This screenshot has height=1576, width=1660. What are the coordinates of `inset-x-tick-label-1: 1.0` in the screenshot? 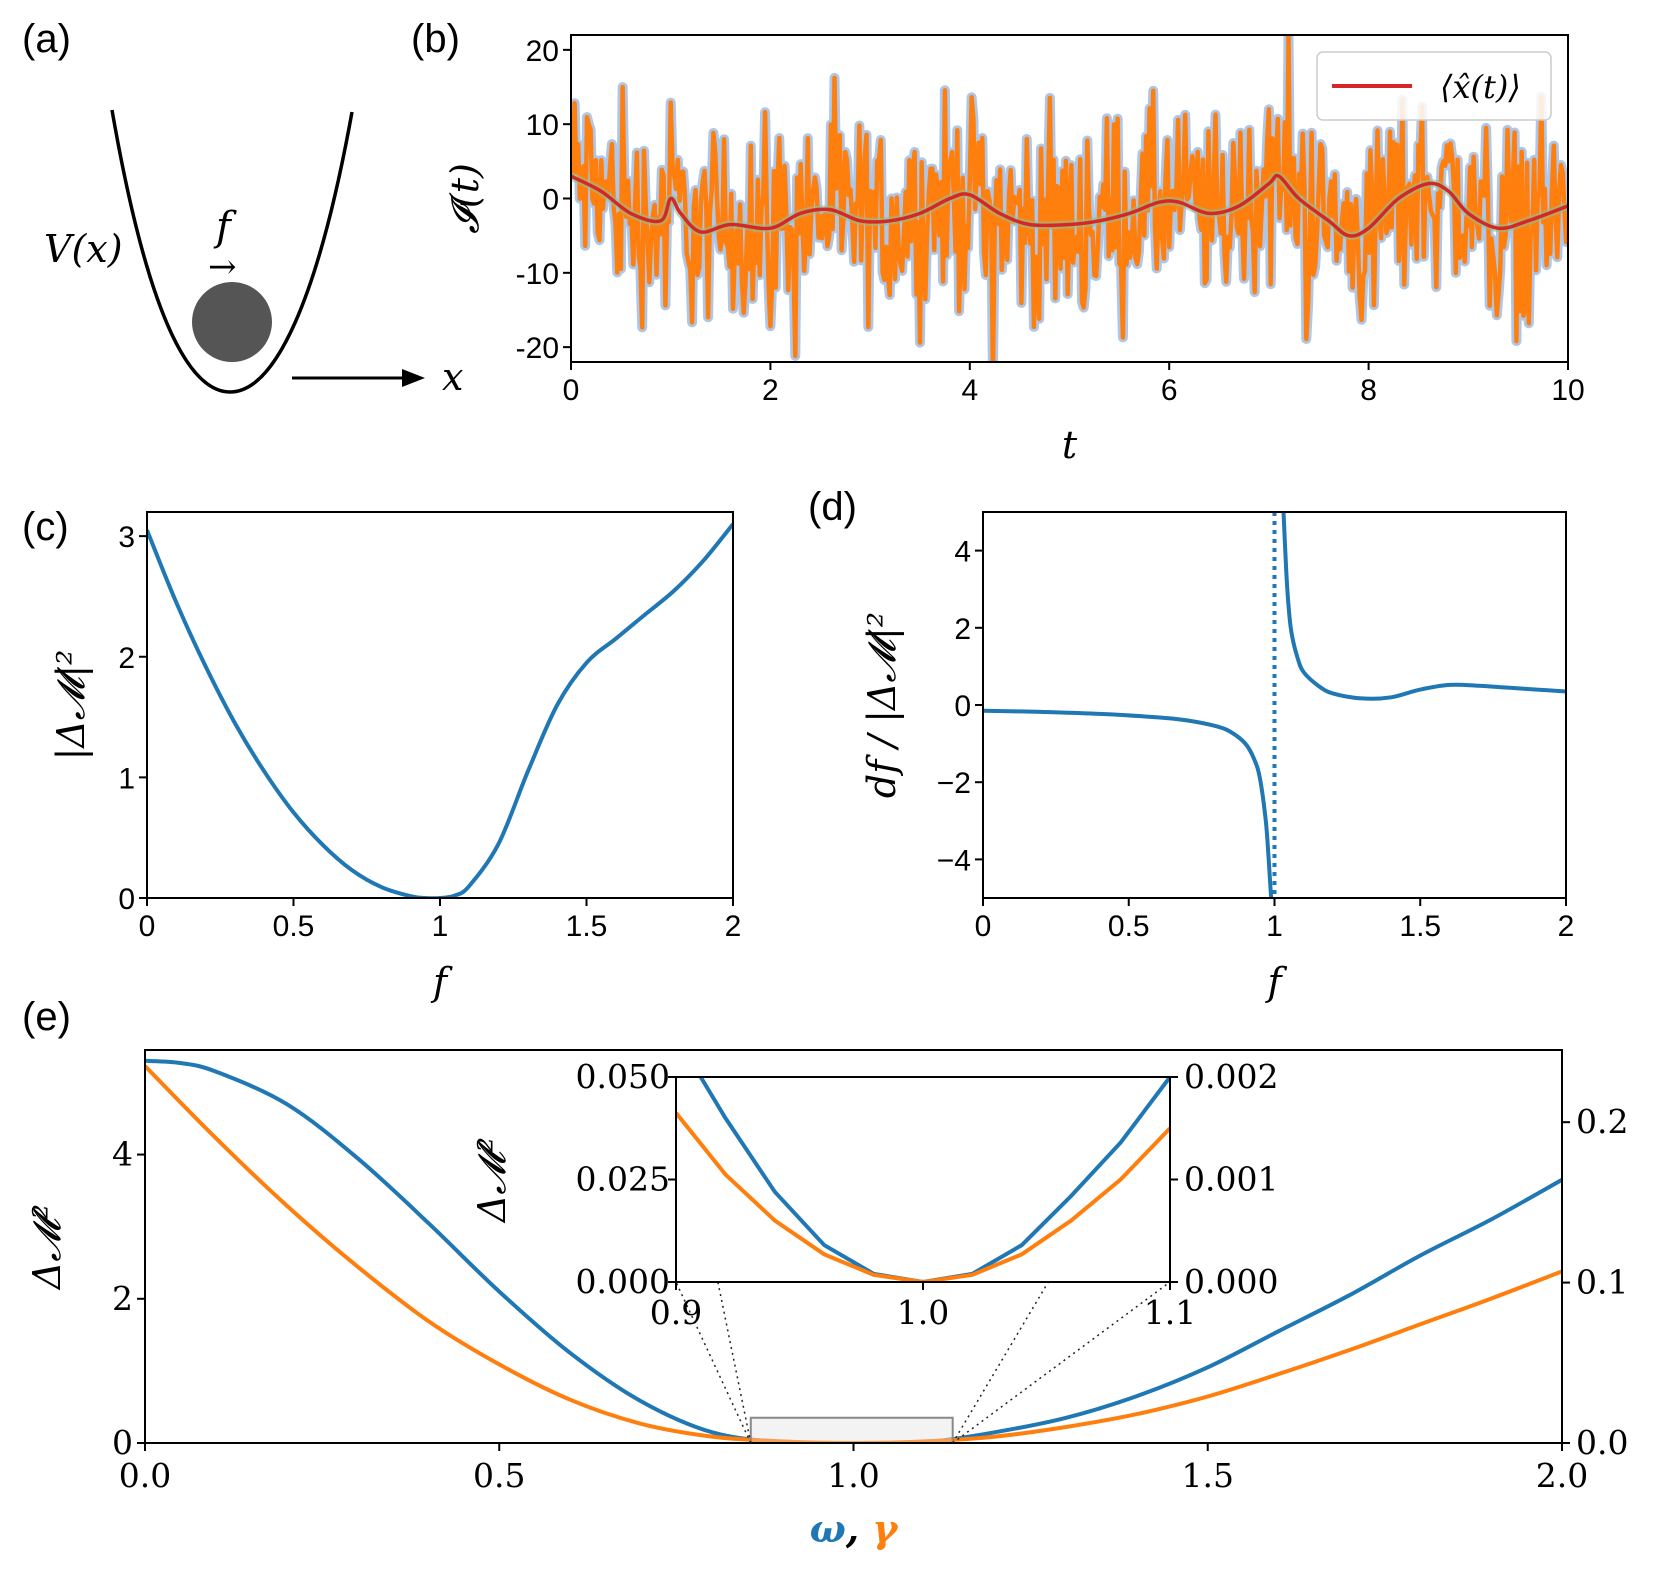 It's located at (923, 1312).